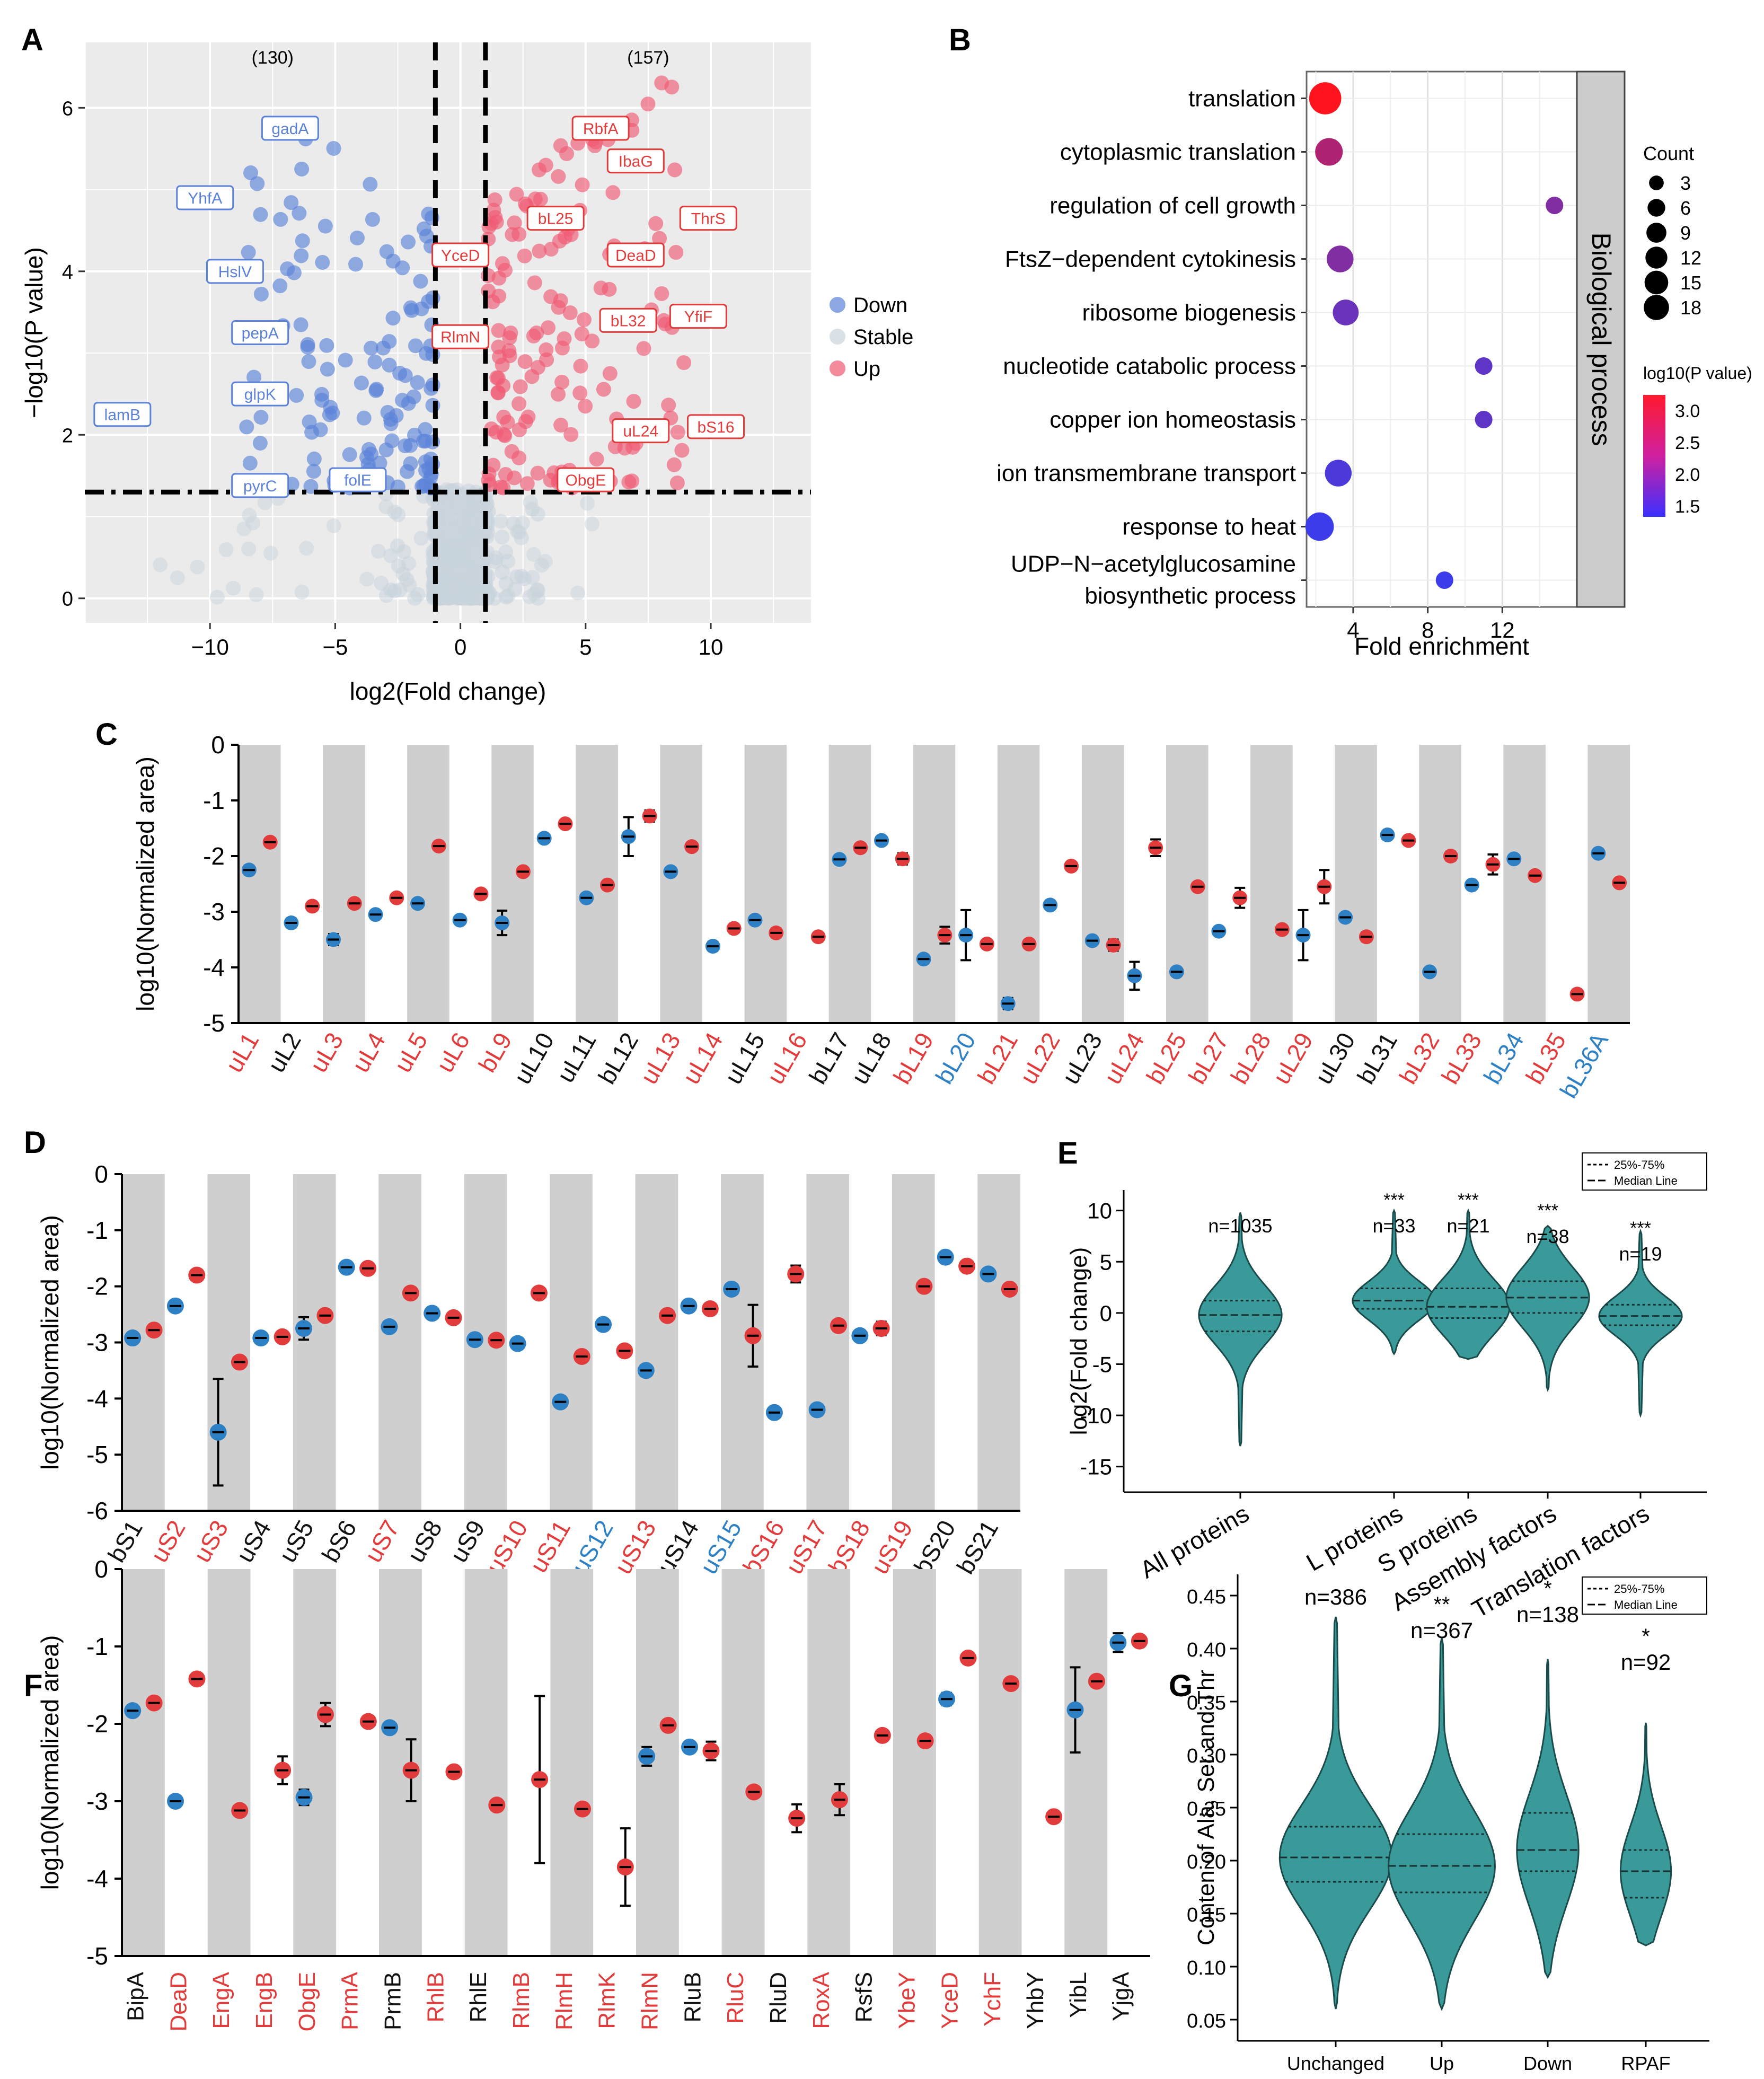 This screenshot has width=1764, height=2079. I want to click on protein-bL25, so click(1187, 929).